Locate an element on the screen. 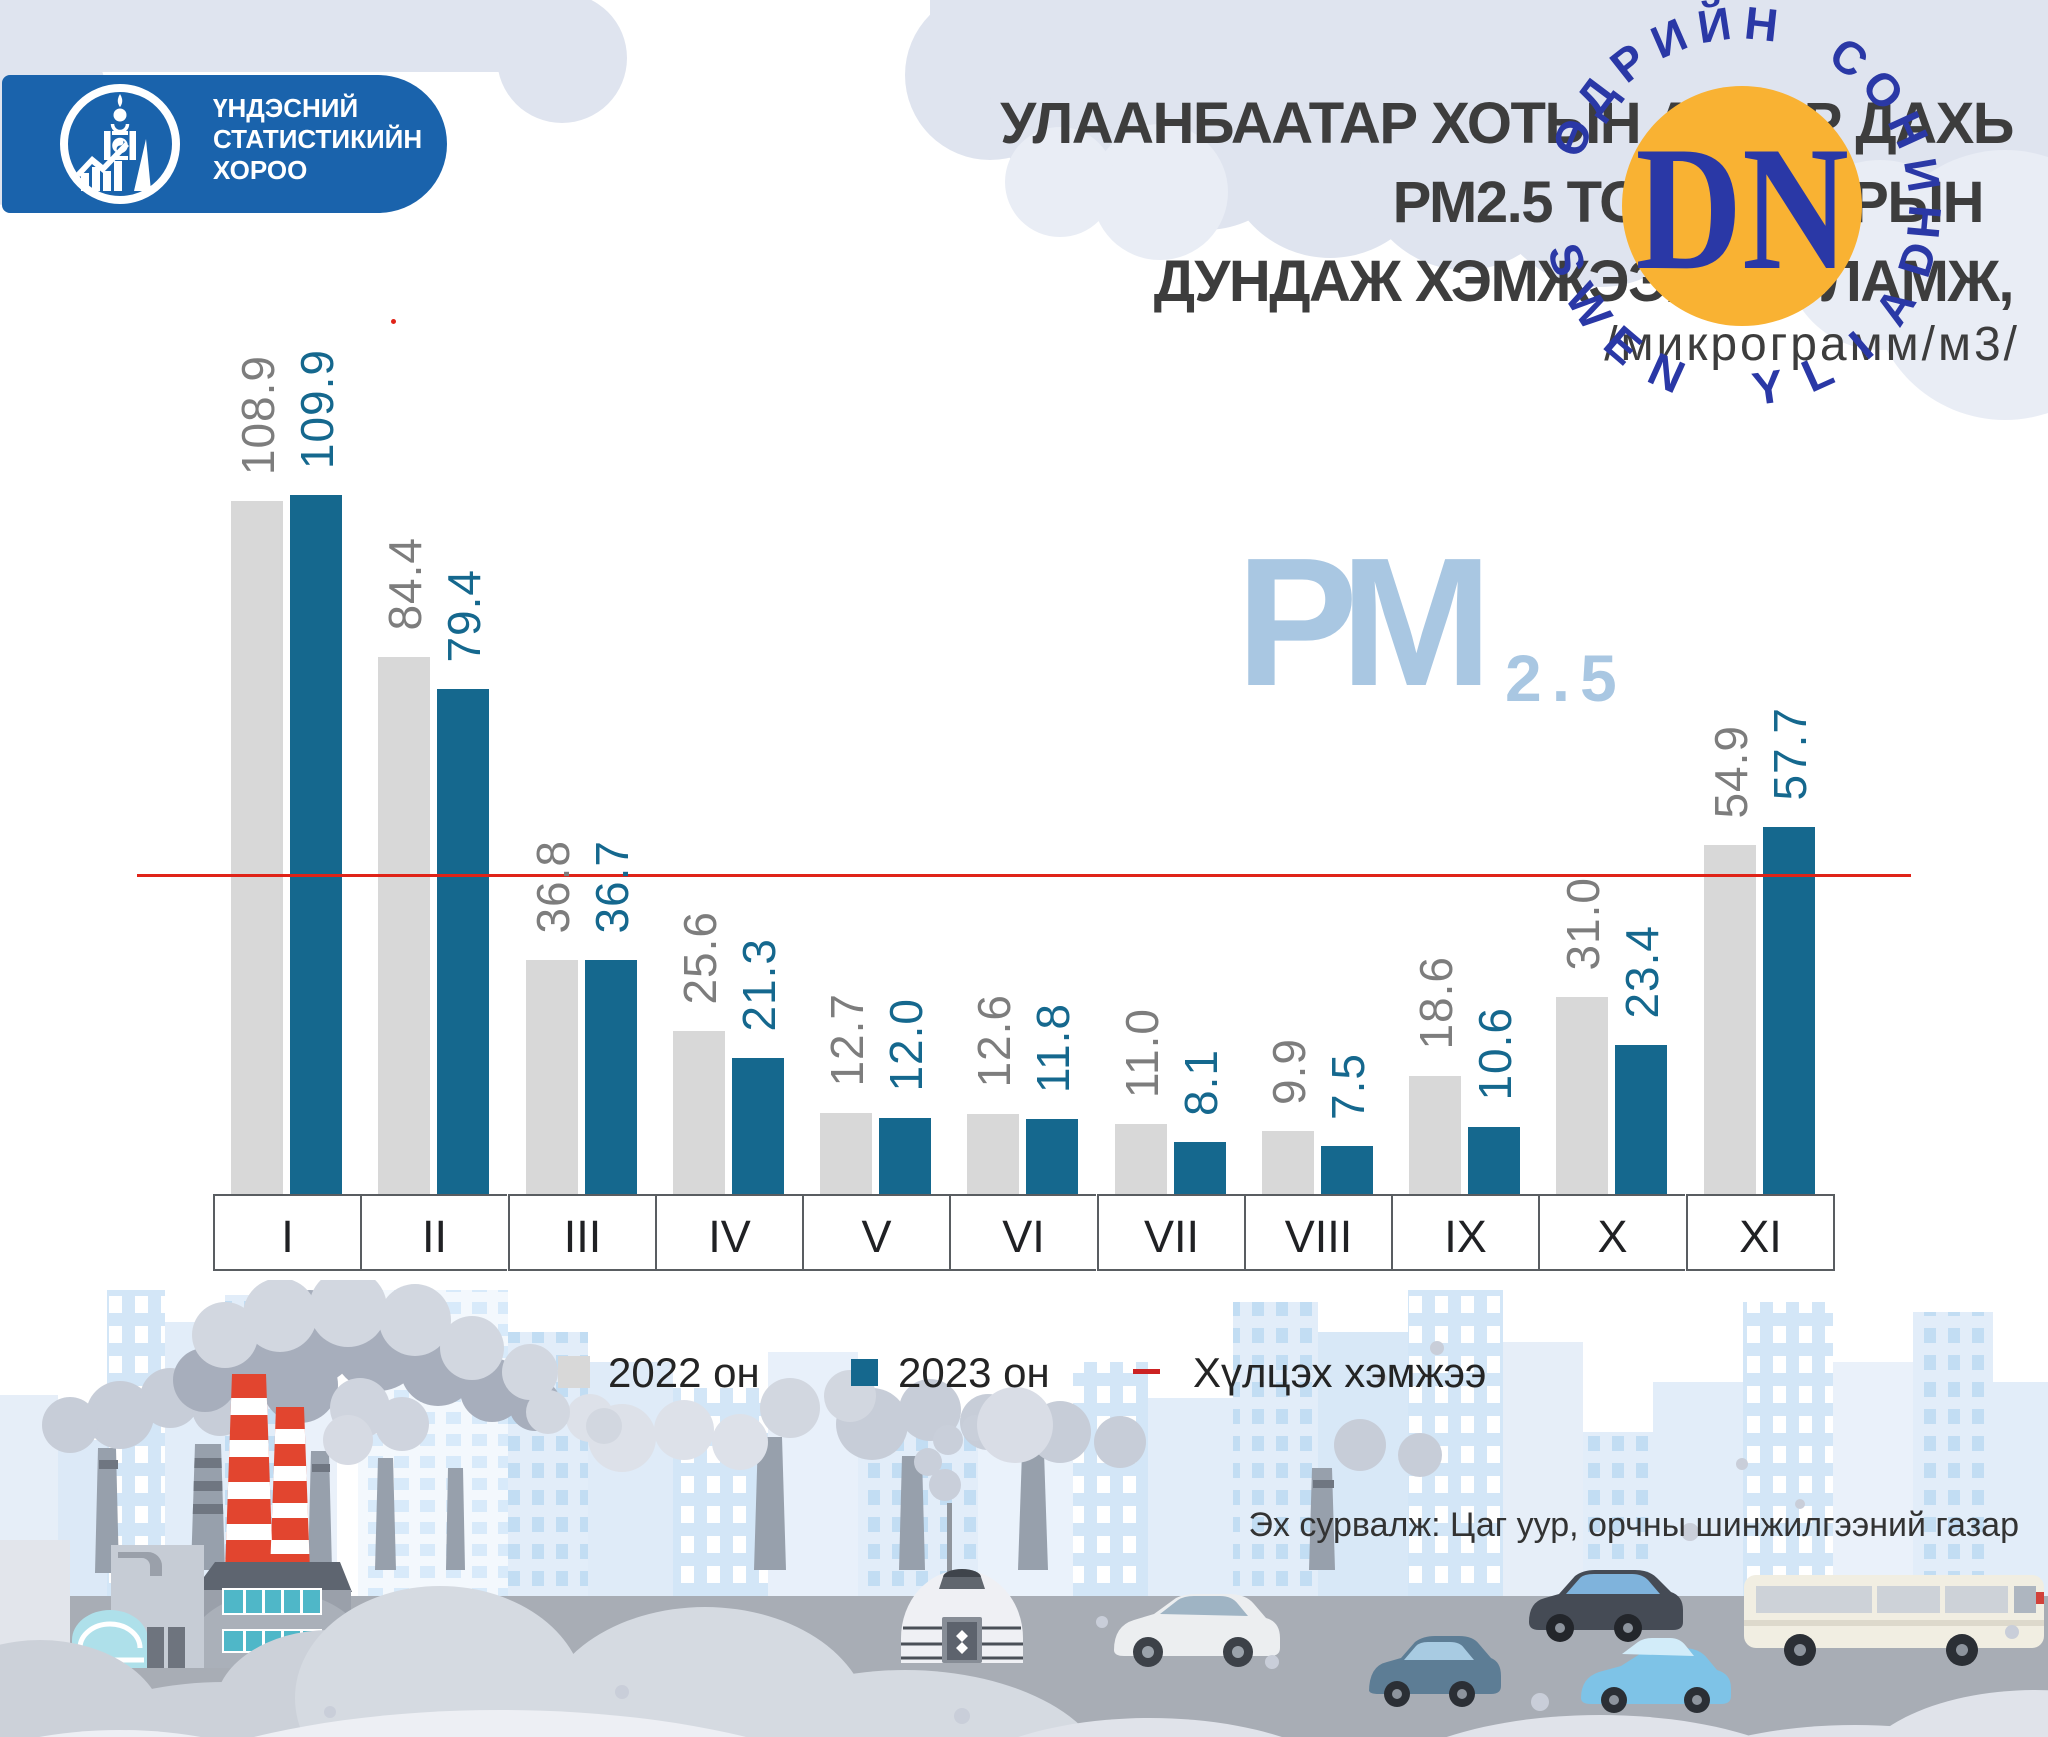 This screenshot has width=2048, height=1737. svg-text: L is located at coordinates (1817, 372).